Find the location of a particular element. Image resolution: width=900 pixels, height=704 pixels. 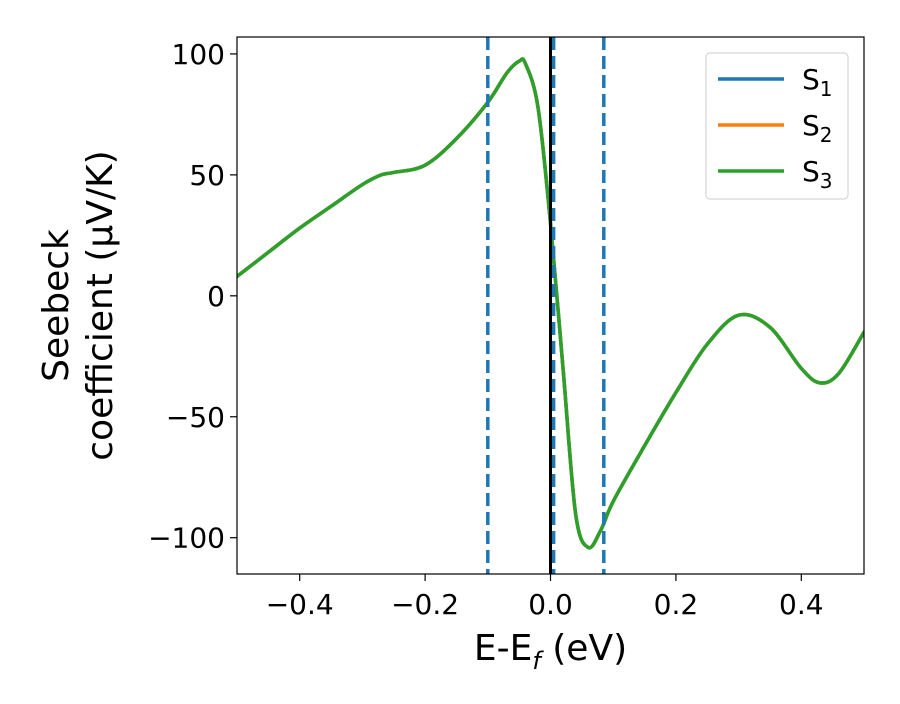

y-tick-label: 100 is located at coordinates (198, 54).